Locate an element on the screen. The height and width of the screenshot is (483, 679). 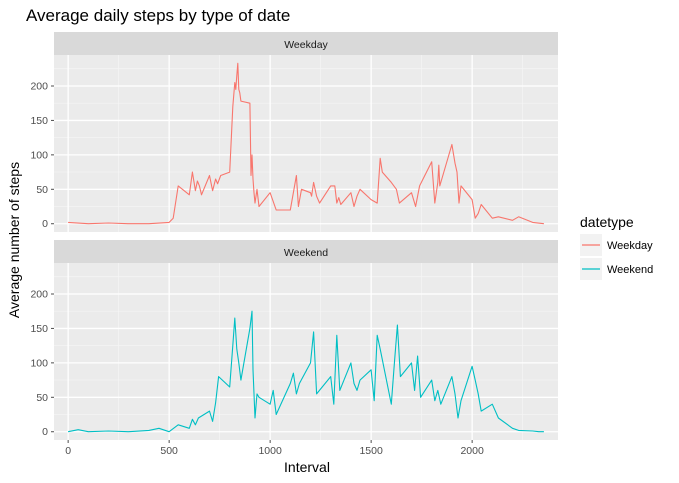
facet-strip-label: Weekend is located at coordinates (306, 253).